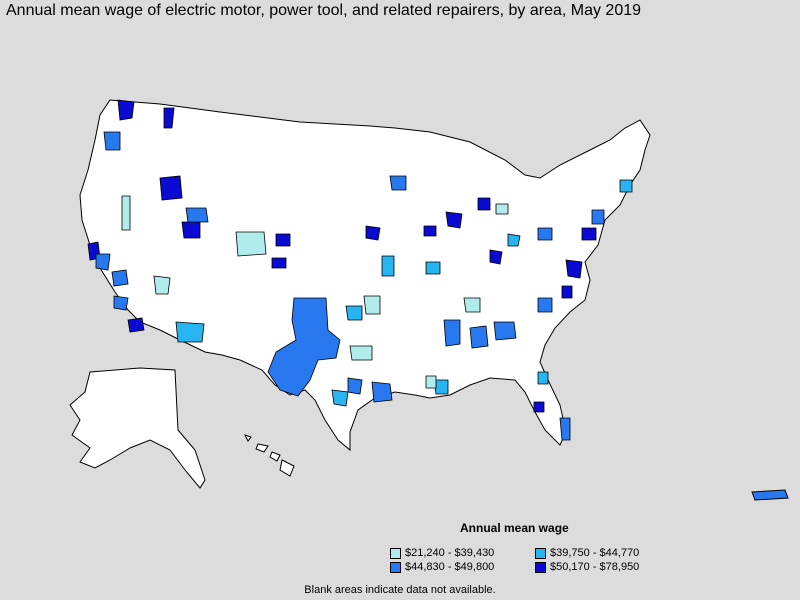  I want to click on legend-item-4: $50,170 - $78,950, so click(587, 567).